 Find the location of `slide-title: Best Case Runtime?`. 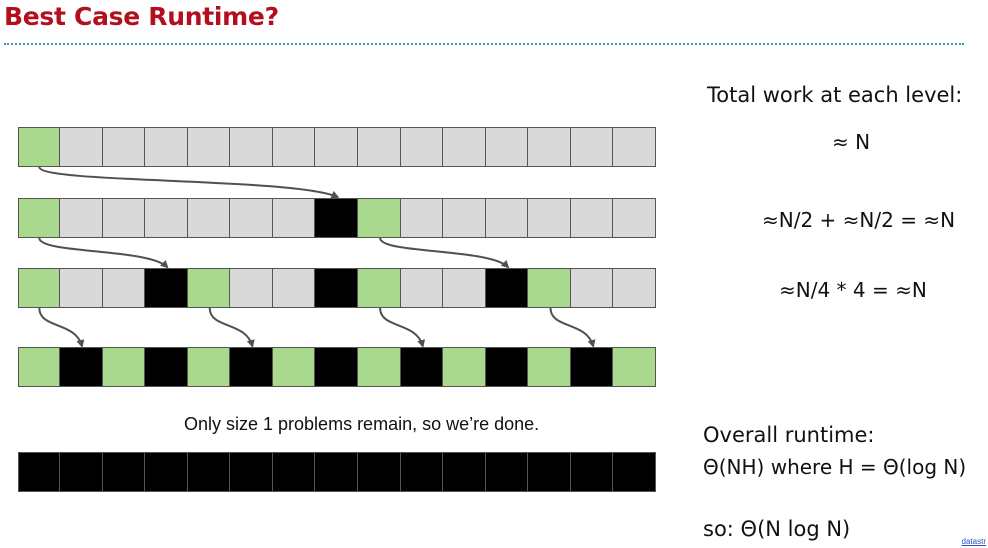

slide-title: Best Case Runtime? is located at coordinates (141, 16).